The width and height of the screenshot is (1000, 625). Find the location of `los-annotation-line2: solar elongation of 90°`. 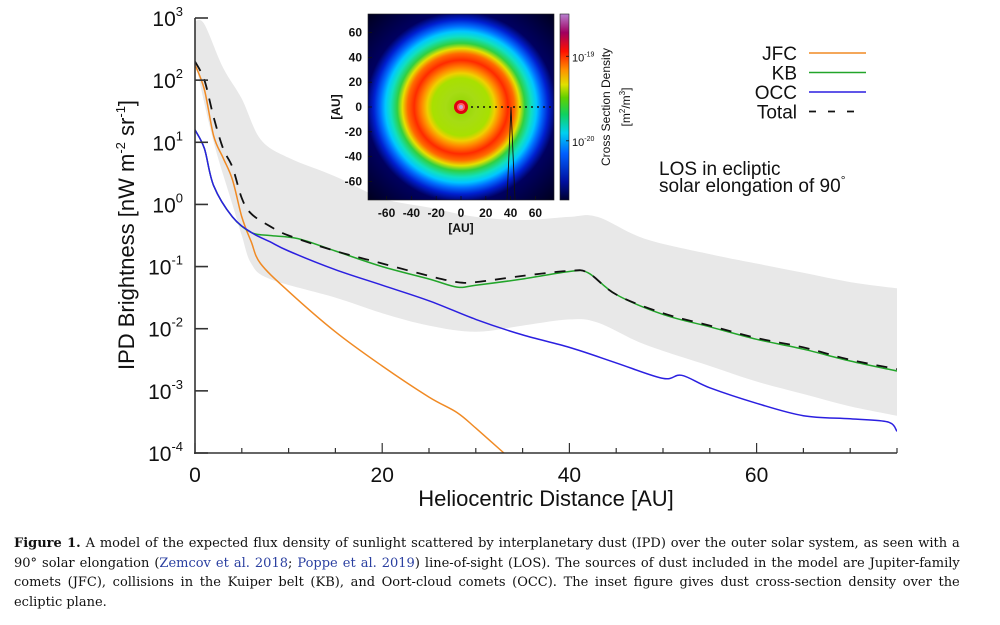

los-annotation-line2: solar elongation of 90° is located at coordinates (752, 185).